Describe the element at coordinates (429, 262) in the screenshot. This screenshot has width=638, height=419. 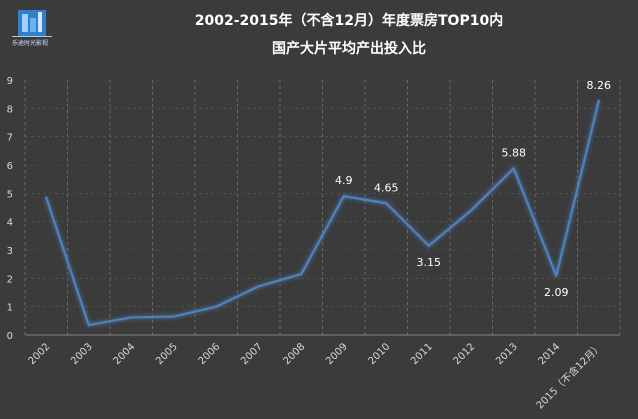
I see `data-label: 3.15` at that location.